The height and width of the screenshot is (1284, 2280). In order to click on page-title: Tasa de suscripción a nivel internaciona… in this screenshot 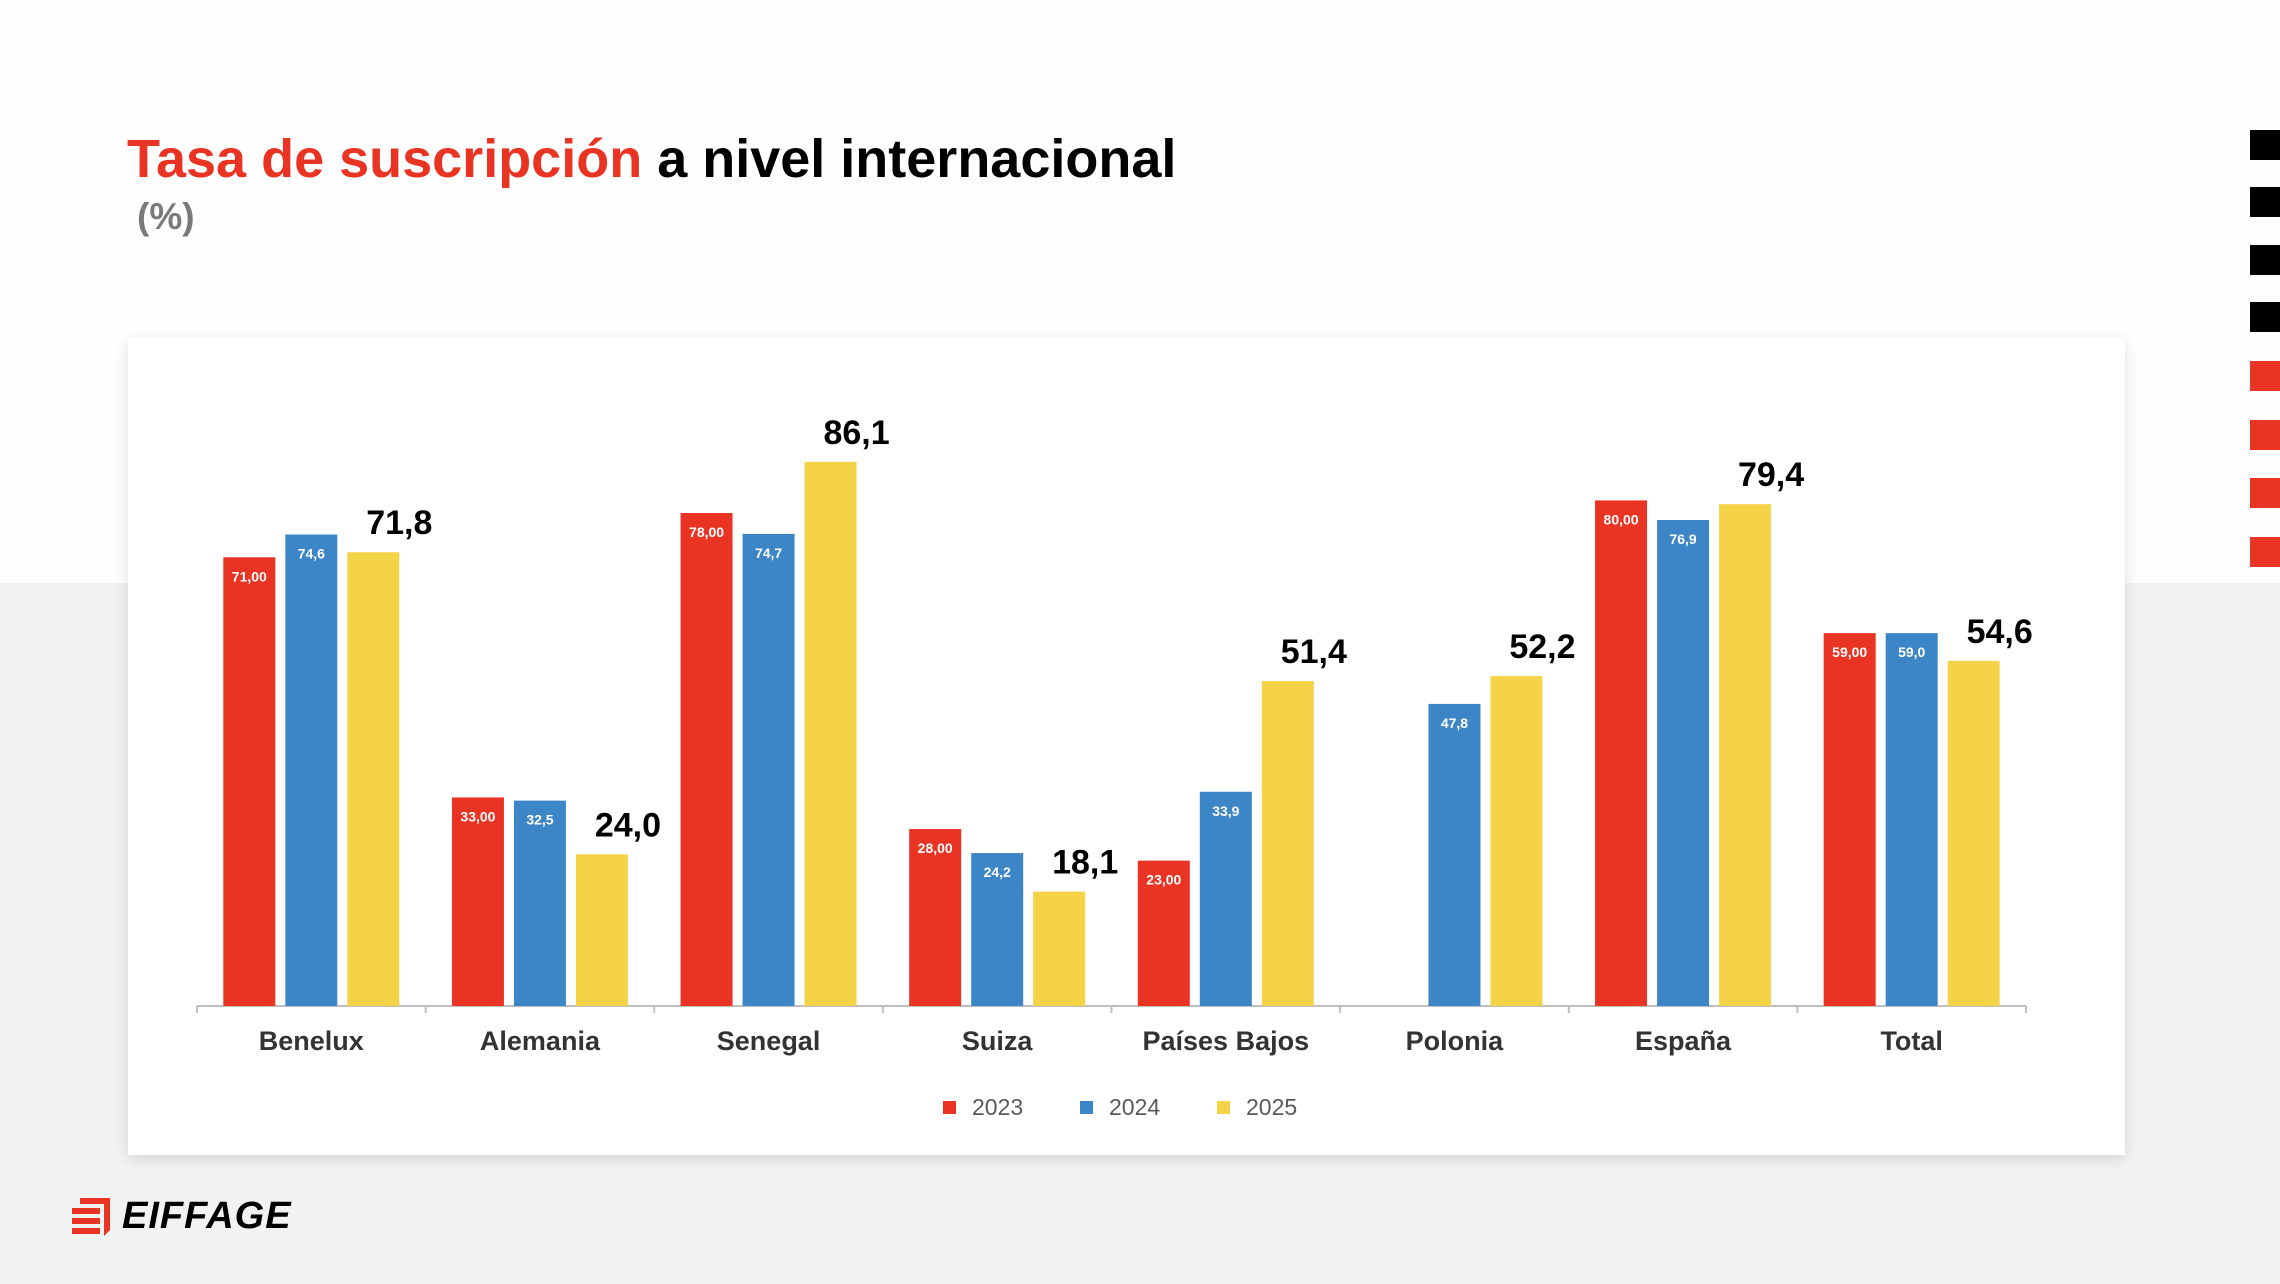, I will do `click(651, 159)`.